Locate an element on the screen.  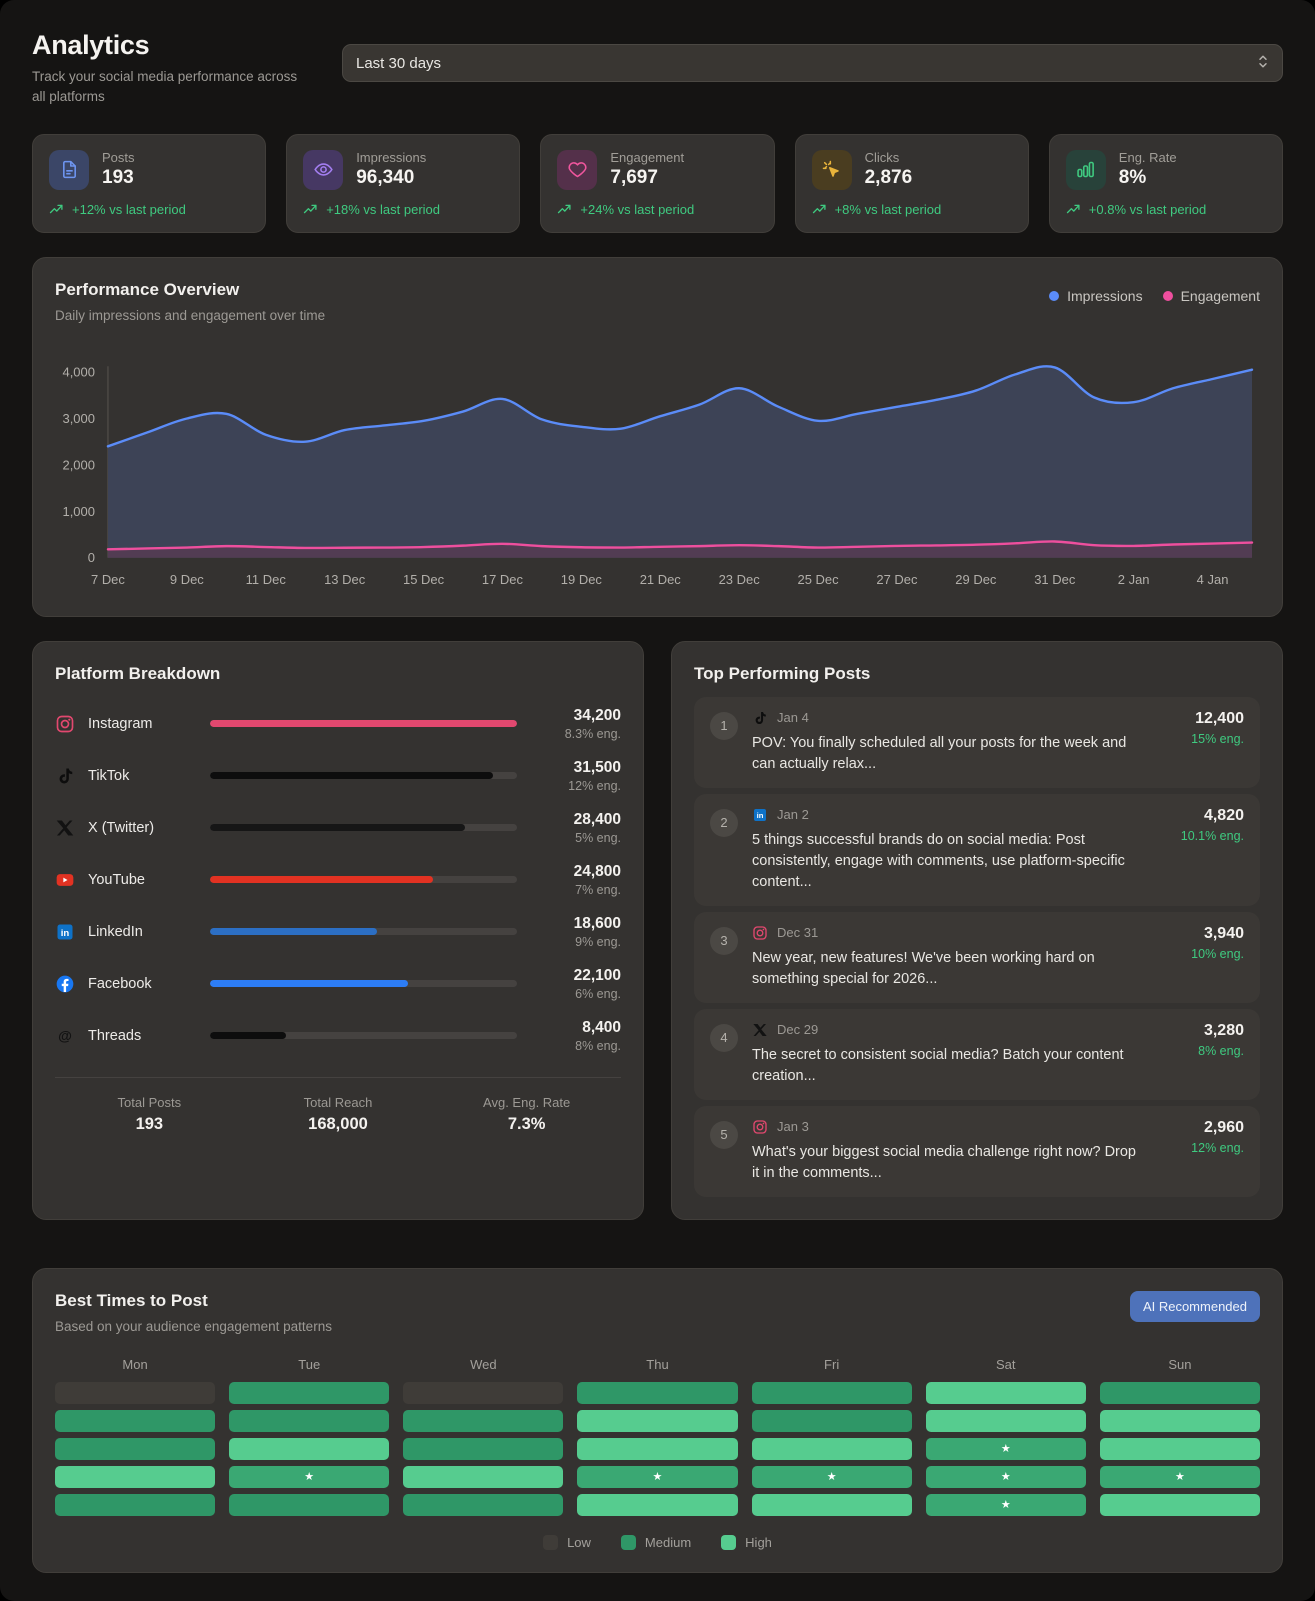
document-icon is located at coordinates (69, 169).